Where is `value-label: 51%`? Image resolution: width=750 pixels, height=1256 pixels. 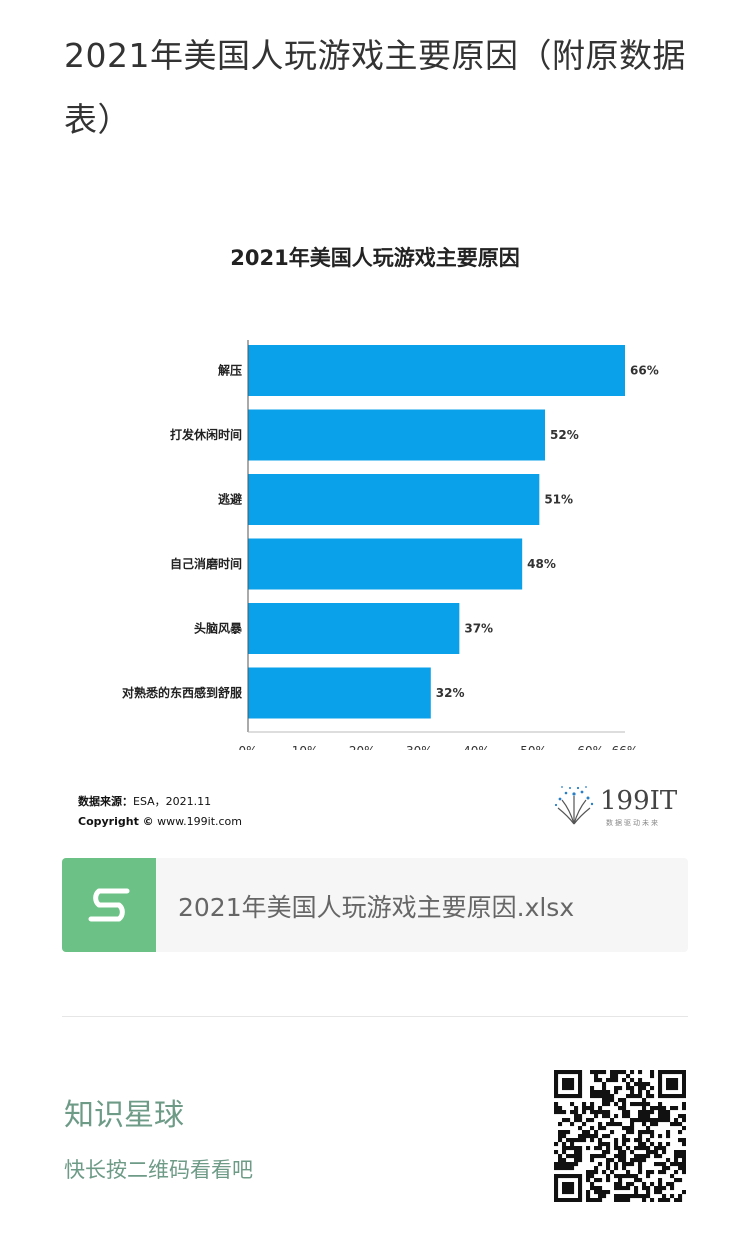 value-label: 51% is located at coordinates (558, 500).